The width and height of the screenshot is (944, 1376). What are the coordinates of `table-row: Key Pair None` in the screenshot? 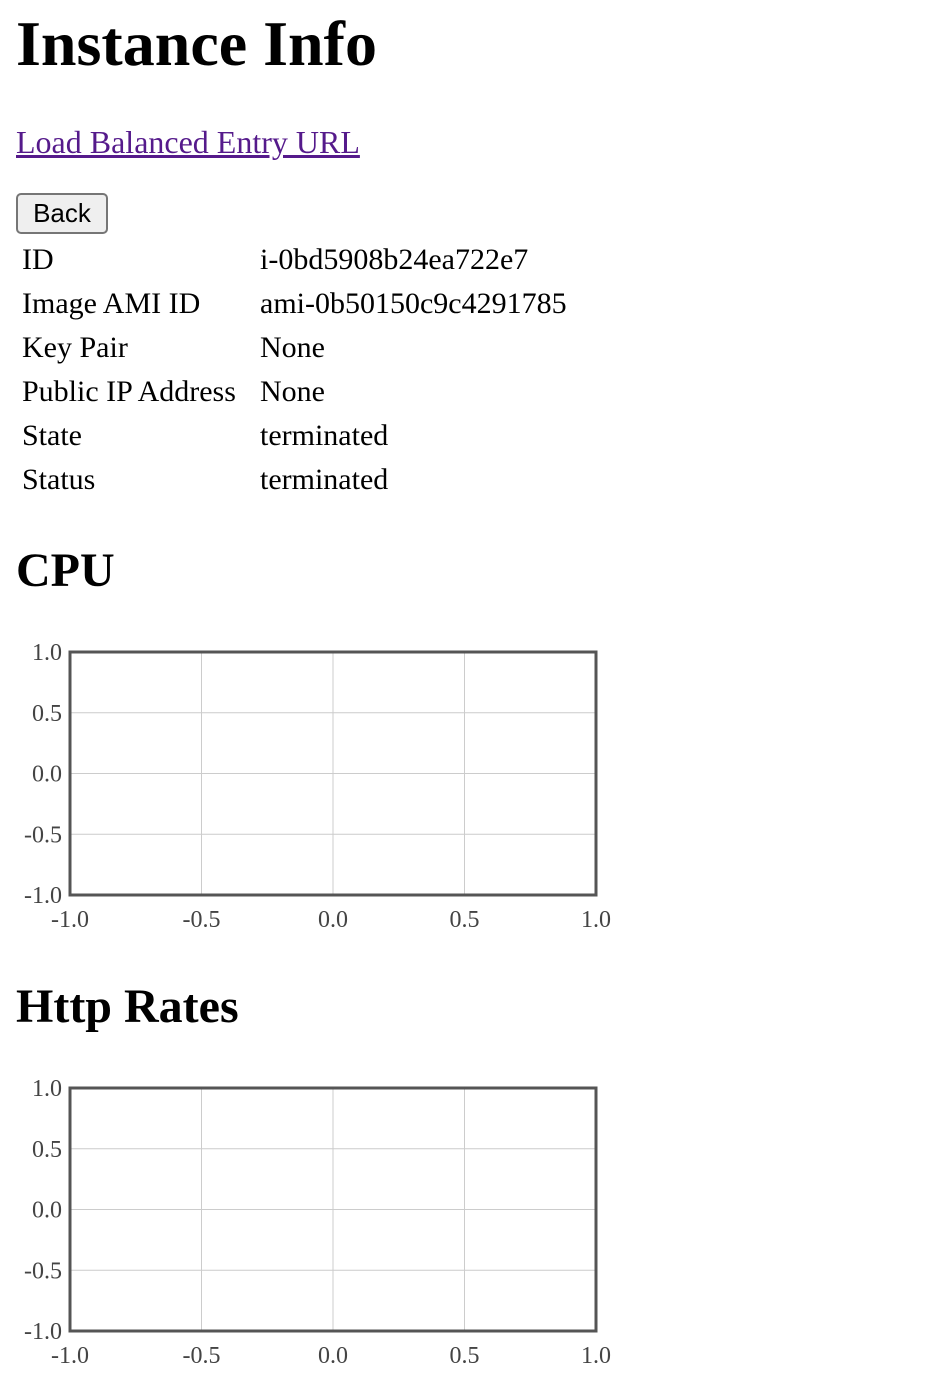 It's located at (294, 348).